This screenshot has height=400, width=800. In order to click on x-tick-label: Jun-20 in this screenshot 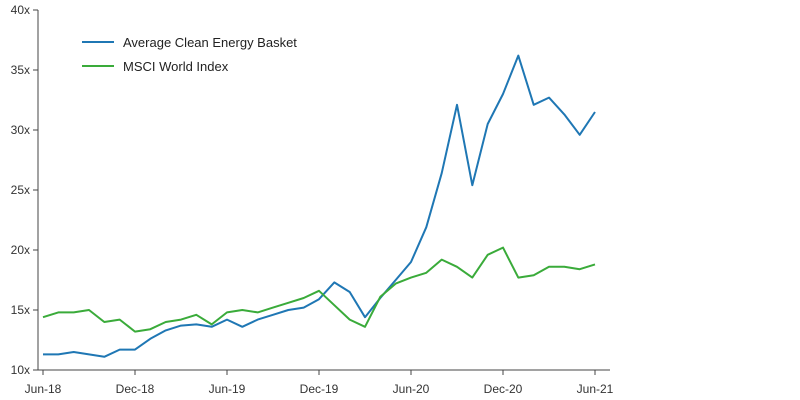, I will do `click(411, 389)`.